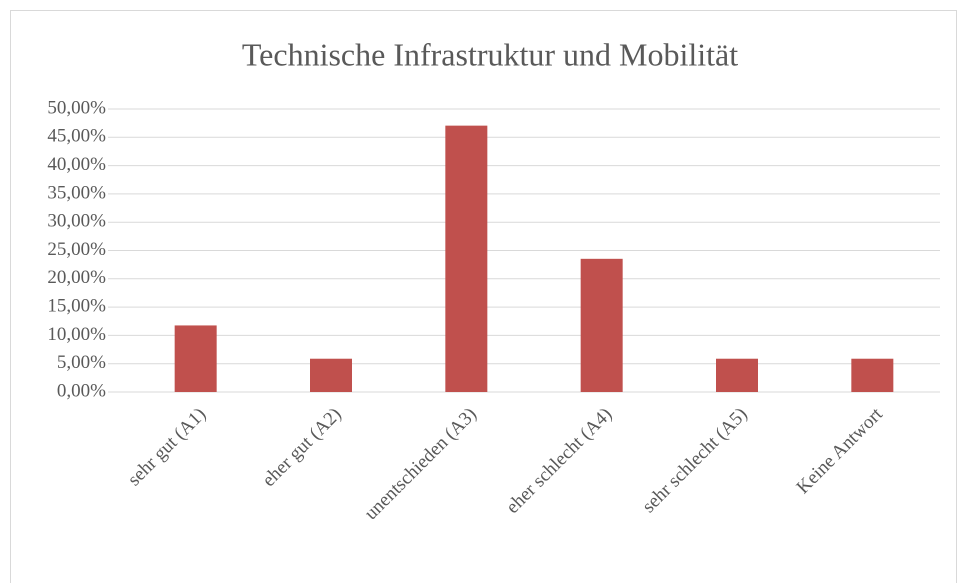  Describe the element at coordinates (76, 107) in the screenshot. I see `y-tick-label: 50,00%` at that location.